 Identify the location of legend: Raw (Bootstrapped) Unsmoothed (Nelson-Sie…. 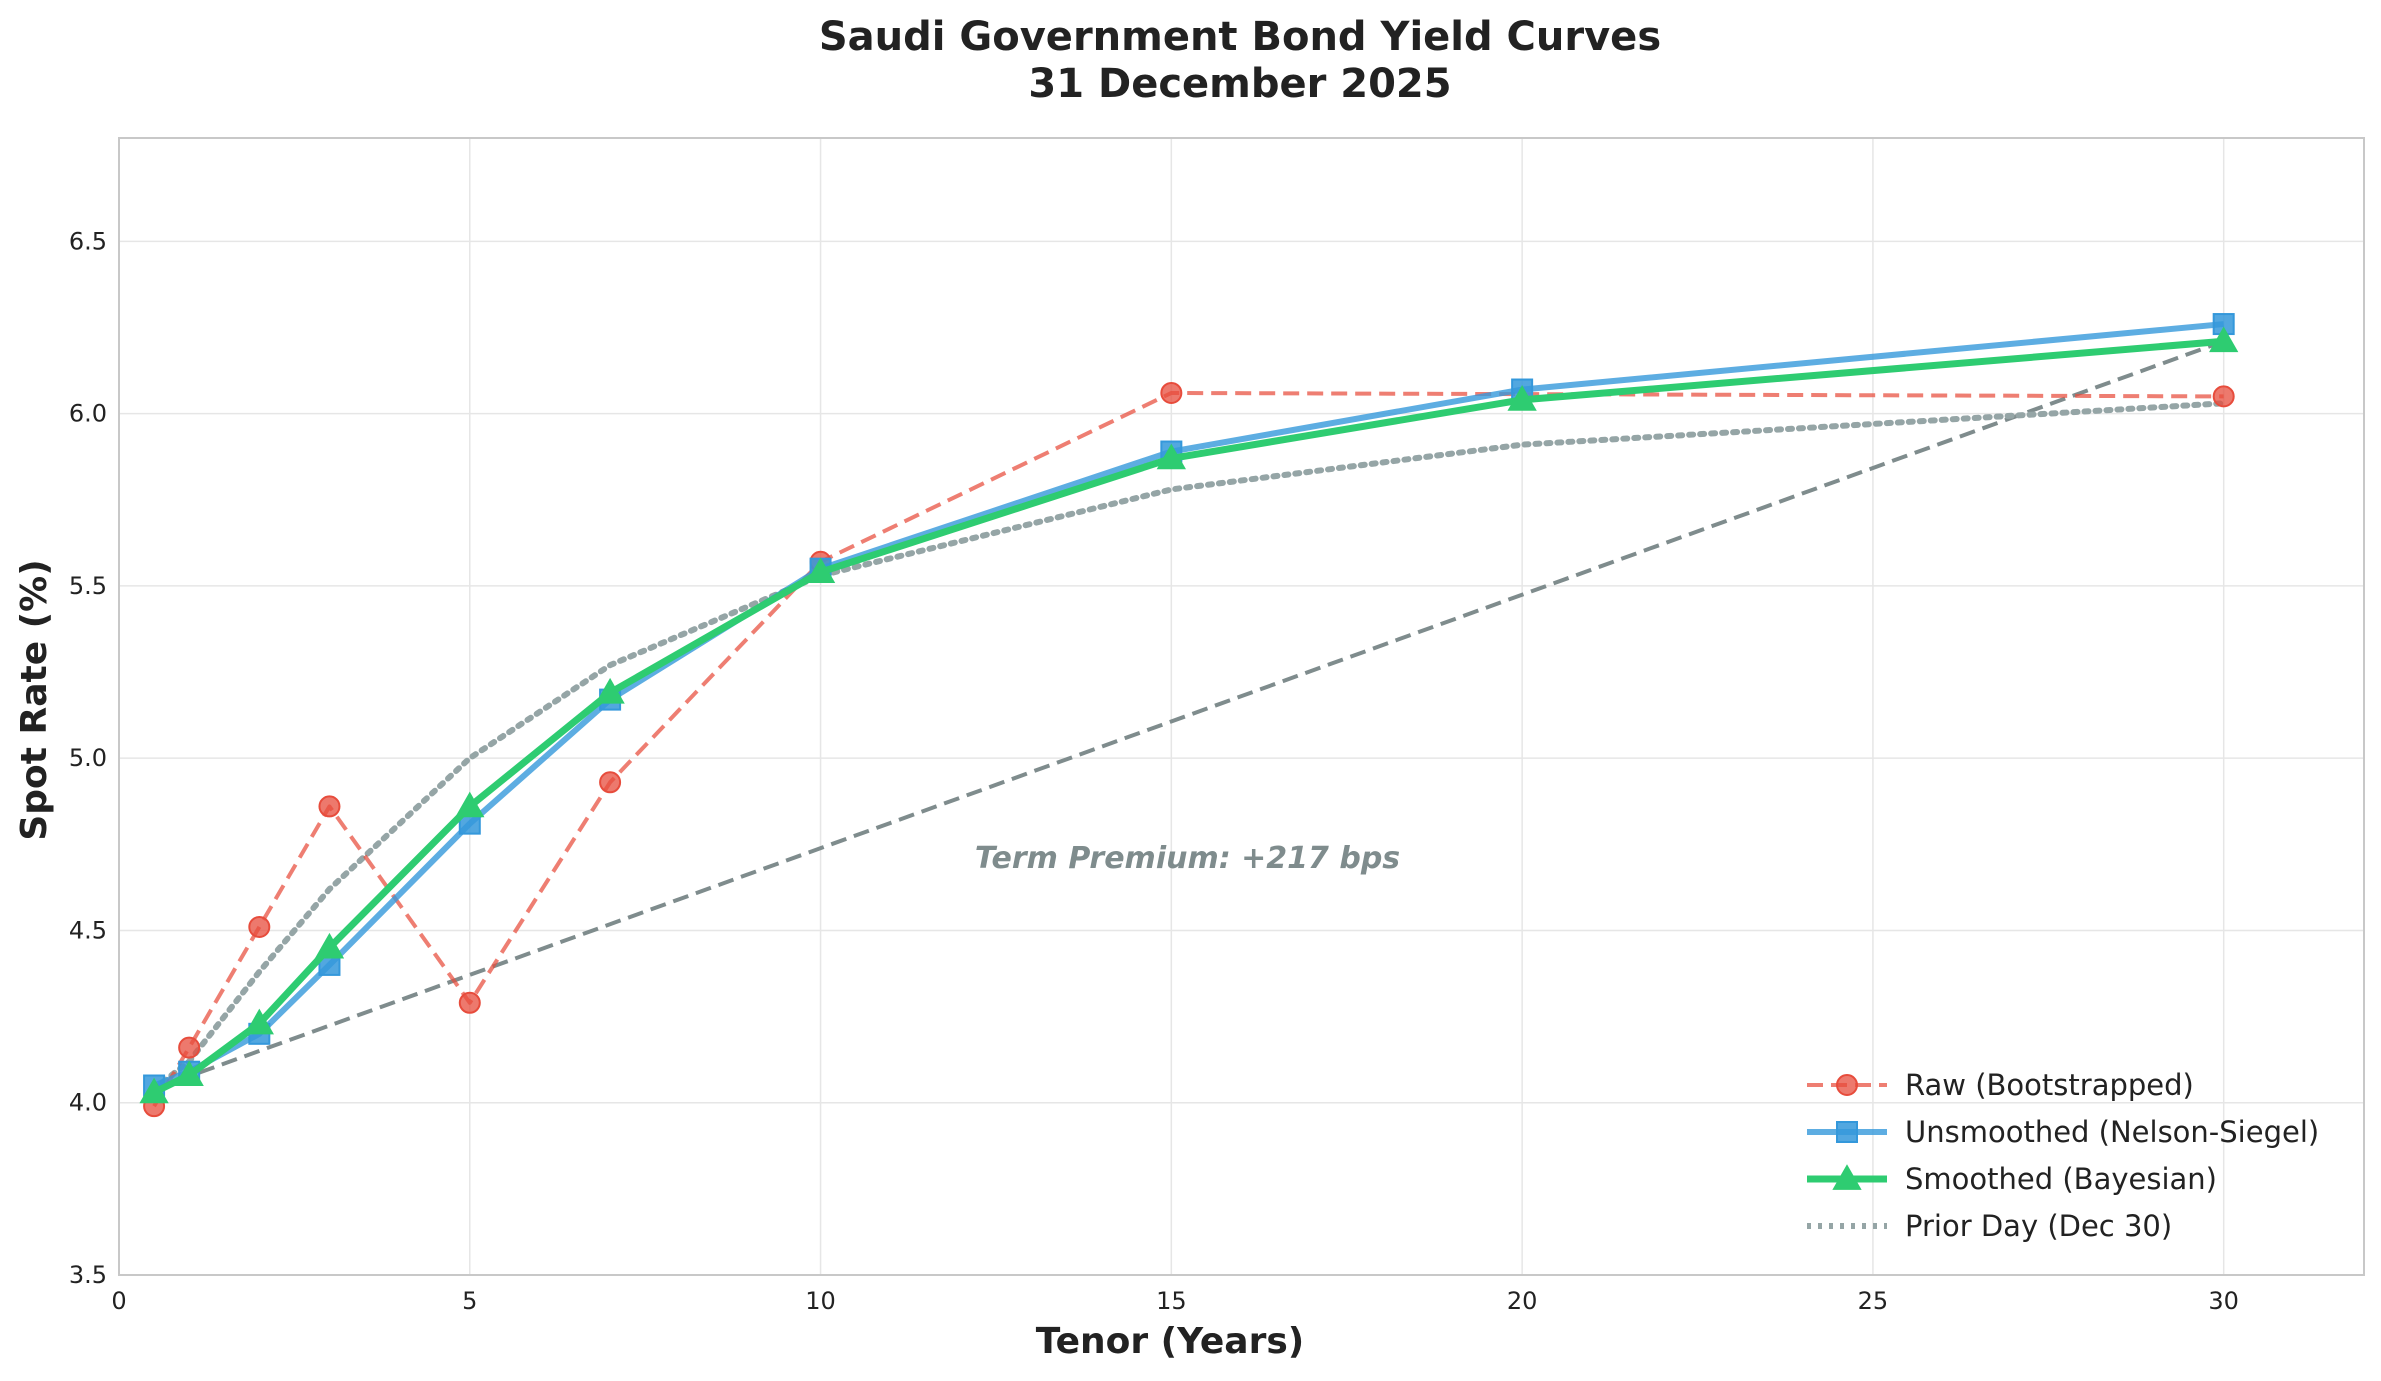
(2063, 1155).